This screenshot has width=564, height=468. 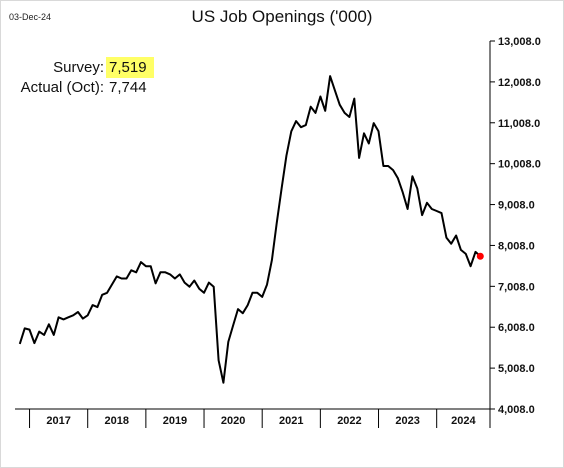 I want to click on survey-label: Survey:, so click(x=78, y=67).